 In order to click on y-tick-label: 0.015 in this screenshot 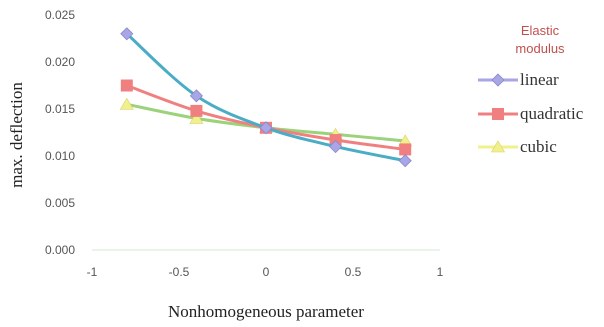, I will do `click(60, 109)`.